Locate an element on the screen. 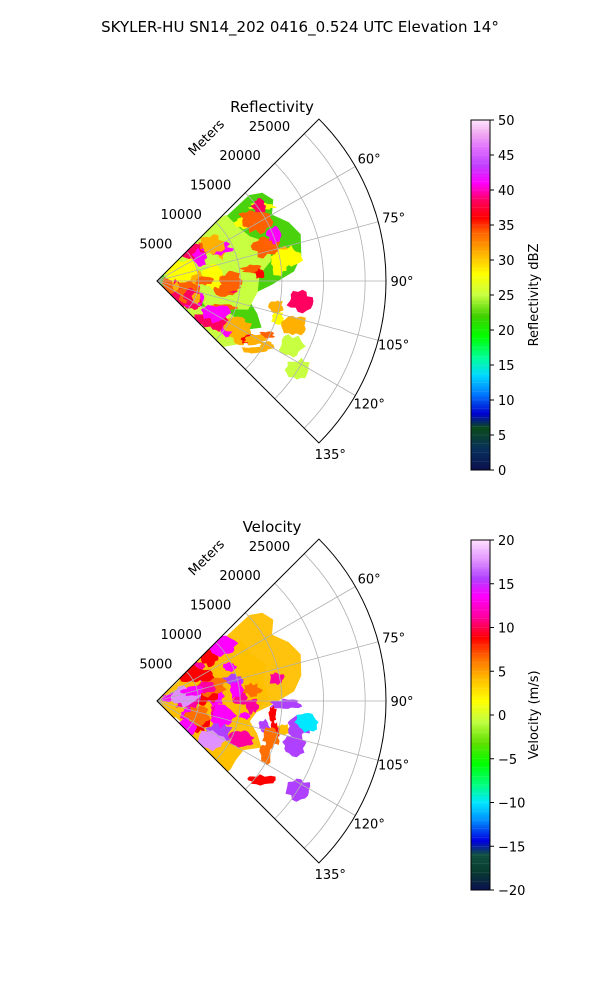 The width and height of the screenshot is (600, 1000). colorbar-tick-label: −20 is located at coordinates (511, 891).